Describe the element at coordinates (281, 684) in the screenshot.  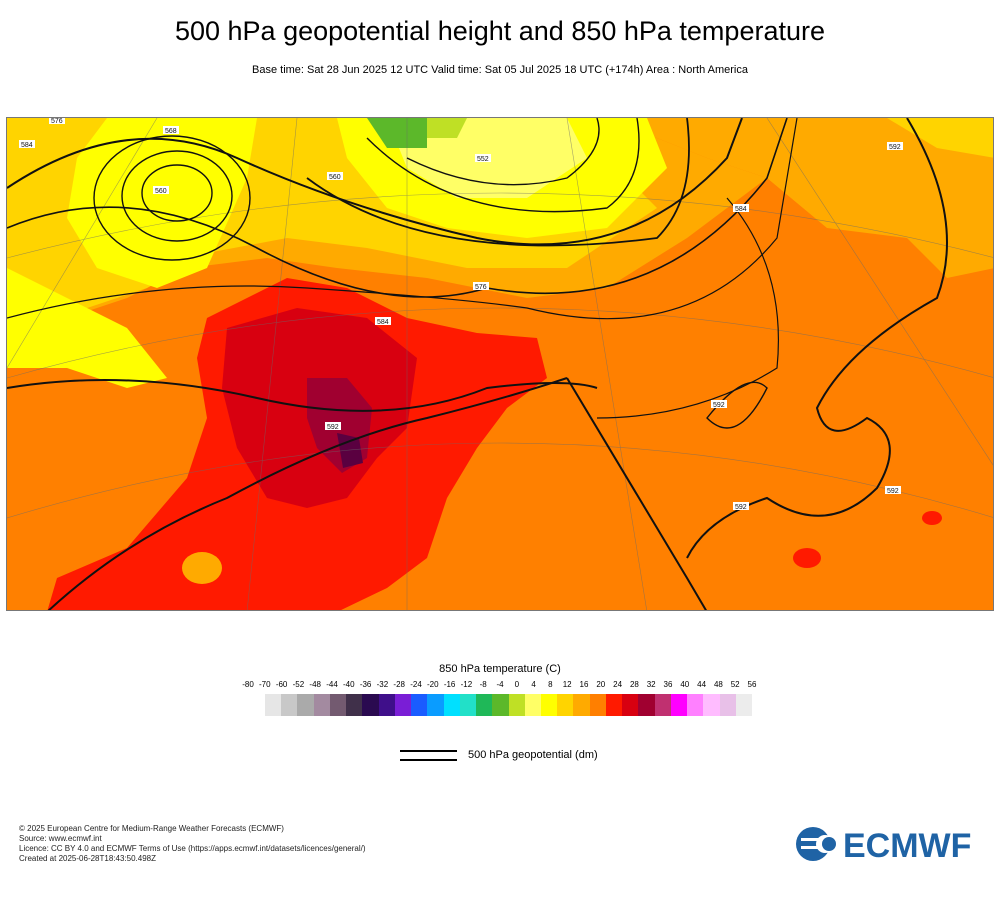
I see `colorbar-tick-label: -60` at that location.